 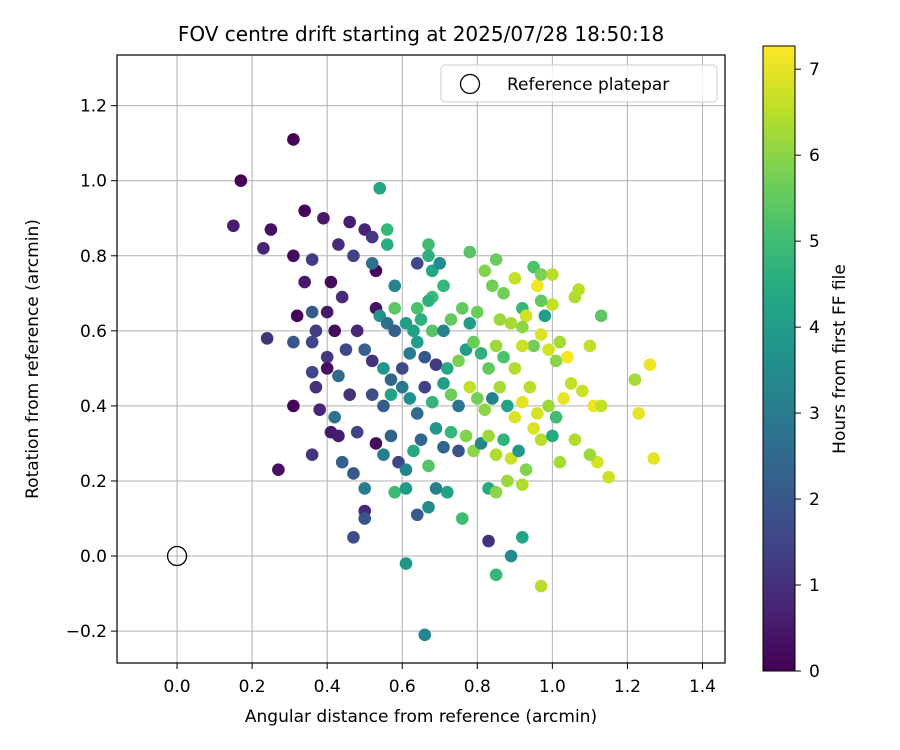 What do you see at coordinates (93, 407) in the screenshot?
I see `y-tick-label: 0.4` at bounding box center [93, 407].